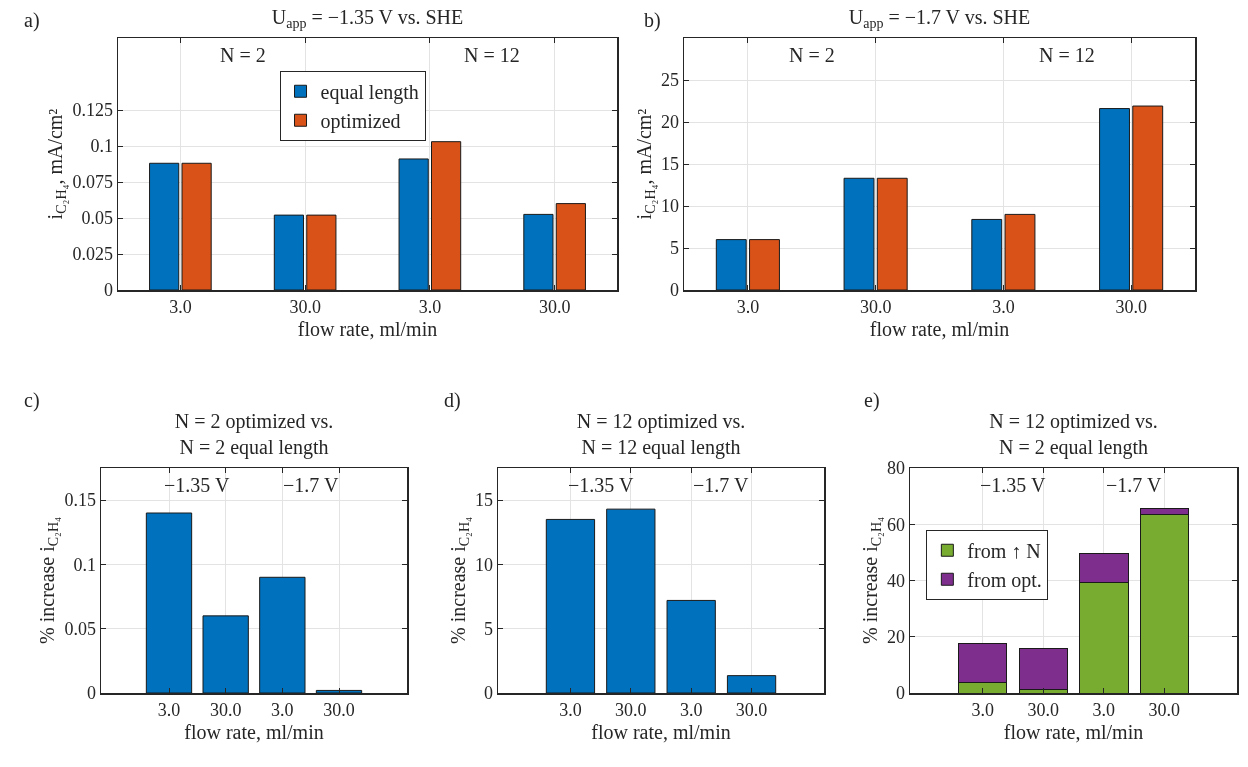  Describe the element at coordinates (895, 580) in the screenshot. I see `y-tick-label: 40` at that location.